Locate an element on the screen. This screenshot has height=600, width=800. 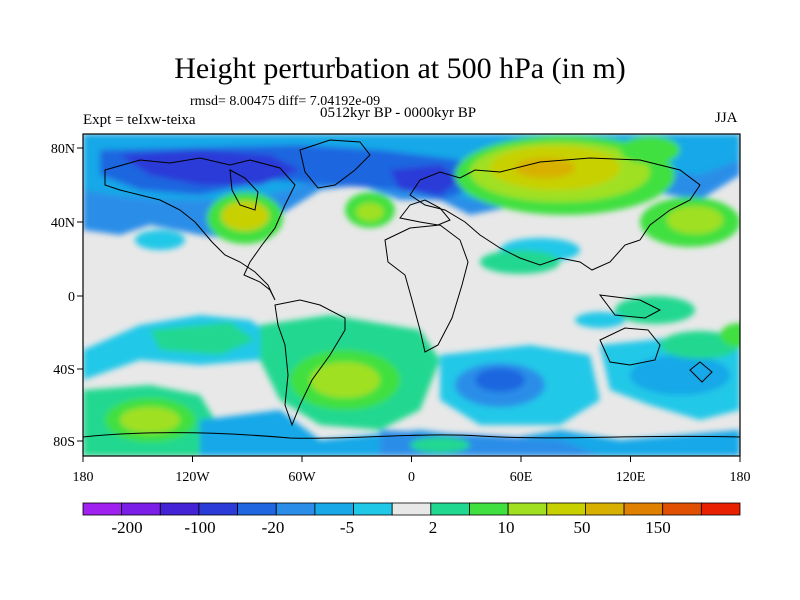
lon-tick-label: 60E is located at coordinates (521, 477).